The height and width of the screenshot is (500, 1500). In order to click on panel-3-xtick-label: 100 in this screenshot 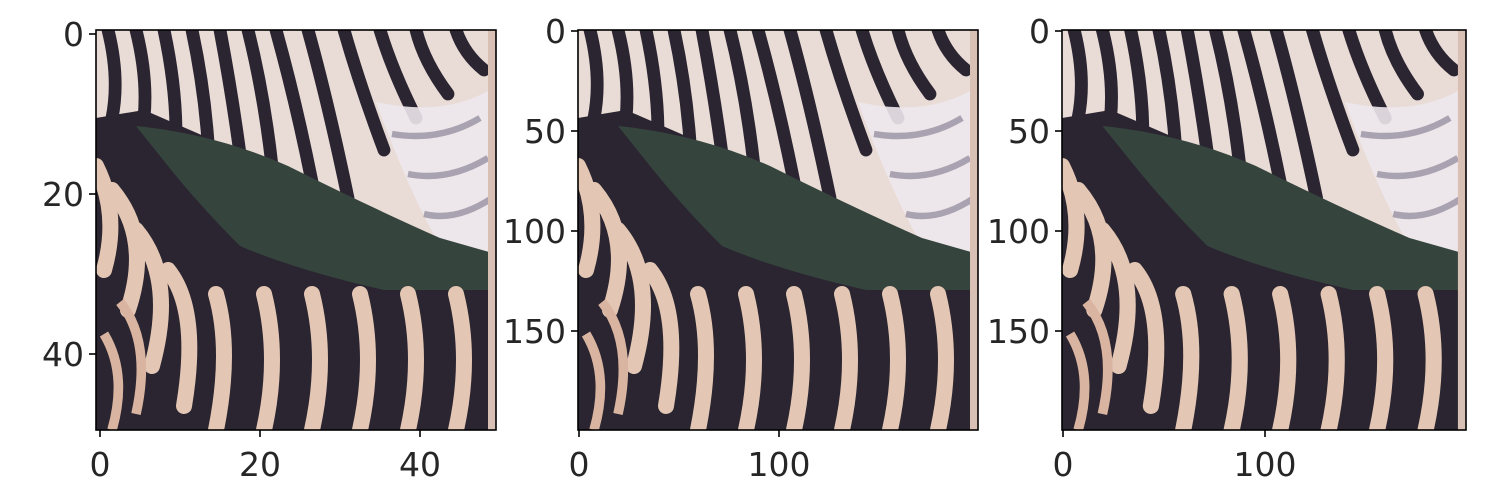, I will do `click(1265, 464)`.